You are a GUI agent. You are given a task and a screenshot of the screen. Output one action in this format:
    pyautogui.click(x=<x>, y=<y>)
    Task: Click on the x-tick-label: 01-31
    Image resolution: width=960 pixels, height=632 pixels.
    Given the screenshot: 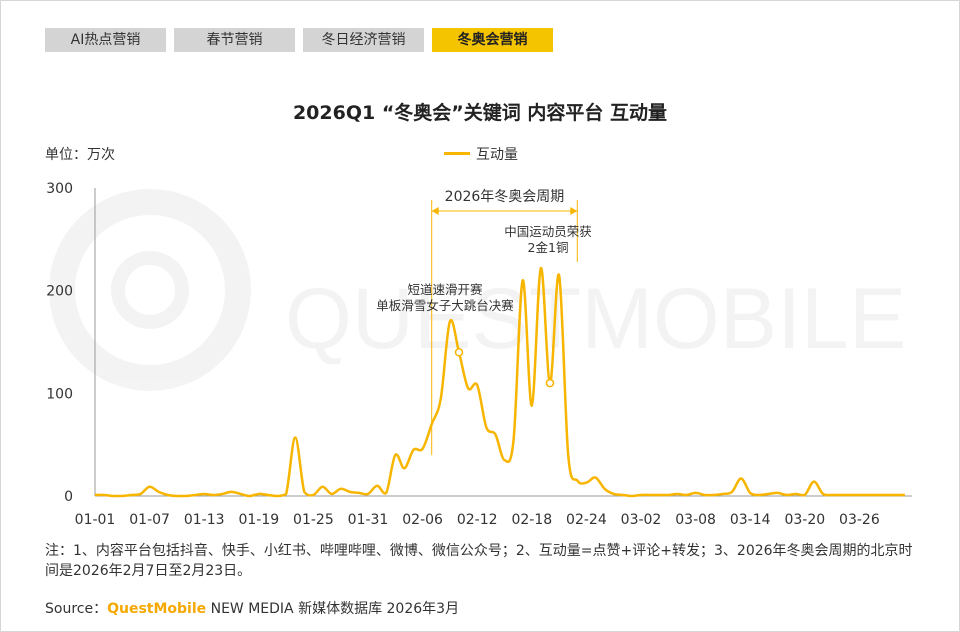 What is the action you would take?
    pyautogui.click(x=368, y=520)
    